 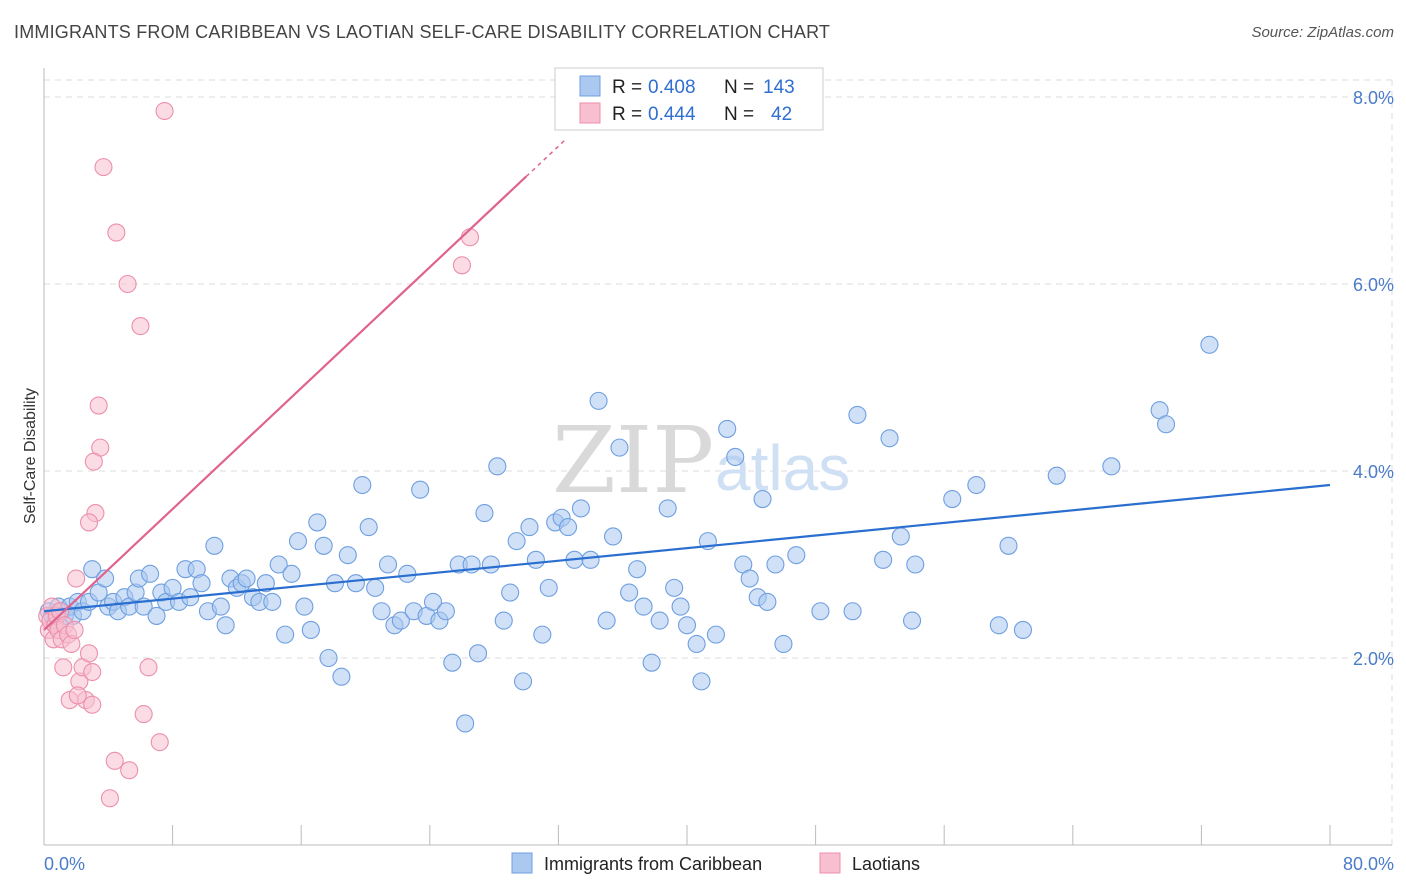 What do you see at coordinates (886, 864) in the screenshot?
I see `bottom-legend-laotians: Laotians` at bounding box center [886, 864].